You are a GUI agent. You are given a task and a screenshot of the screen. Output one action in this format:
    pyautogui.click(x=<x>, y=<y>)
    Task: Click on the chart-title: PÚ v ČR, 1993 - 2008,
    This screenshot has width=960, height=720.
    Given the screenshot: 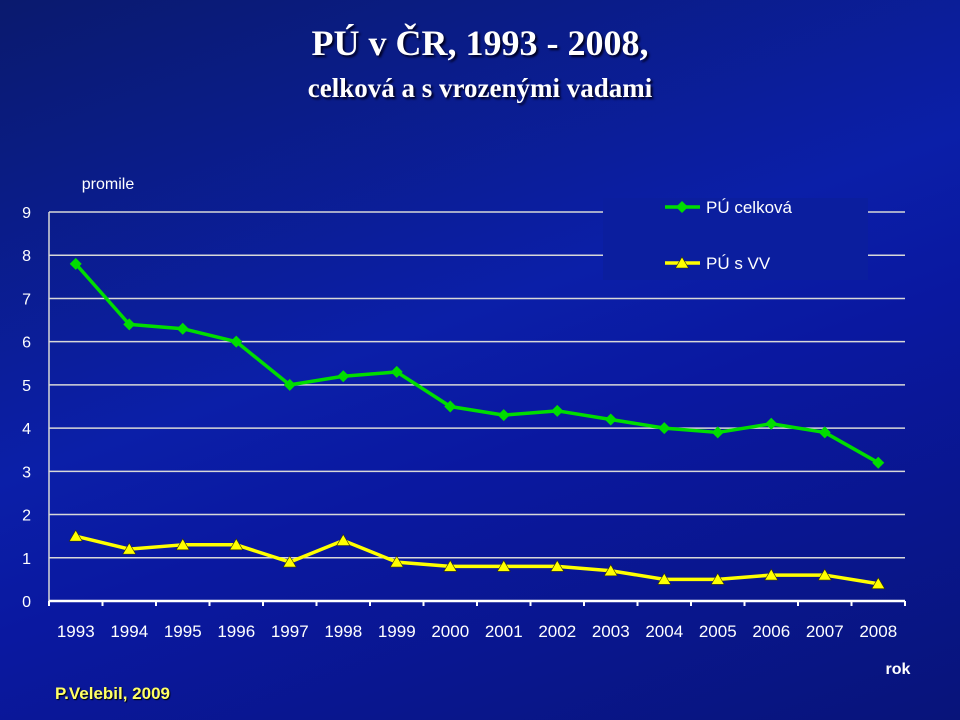 What is the action you would take?
    pyautogui.click(x=480, y=43)
    